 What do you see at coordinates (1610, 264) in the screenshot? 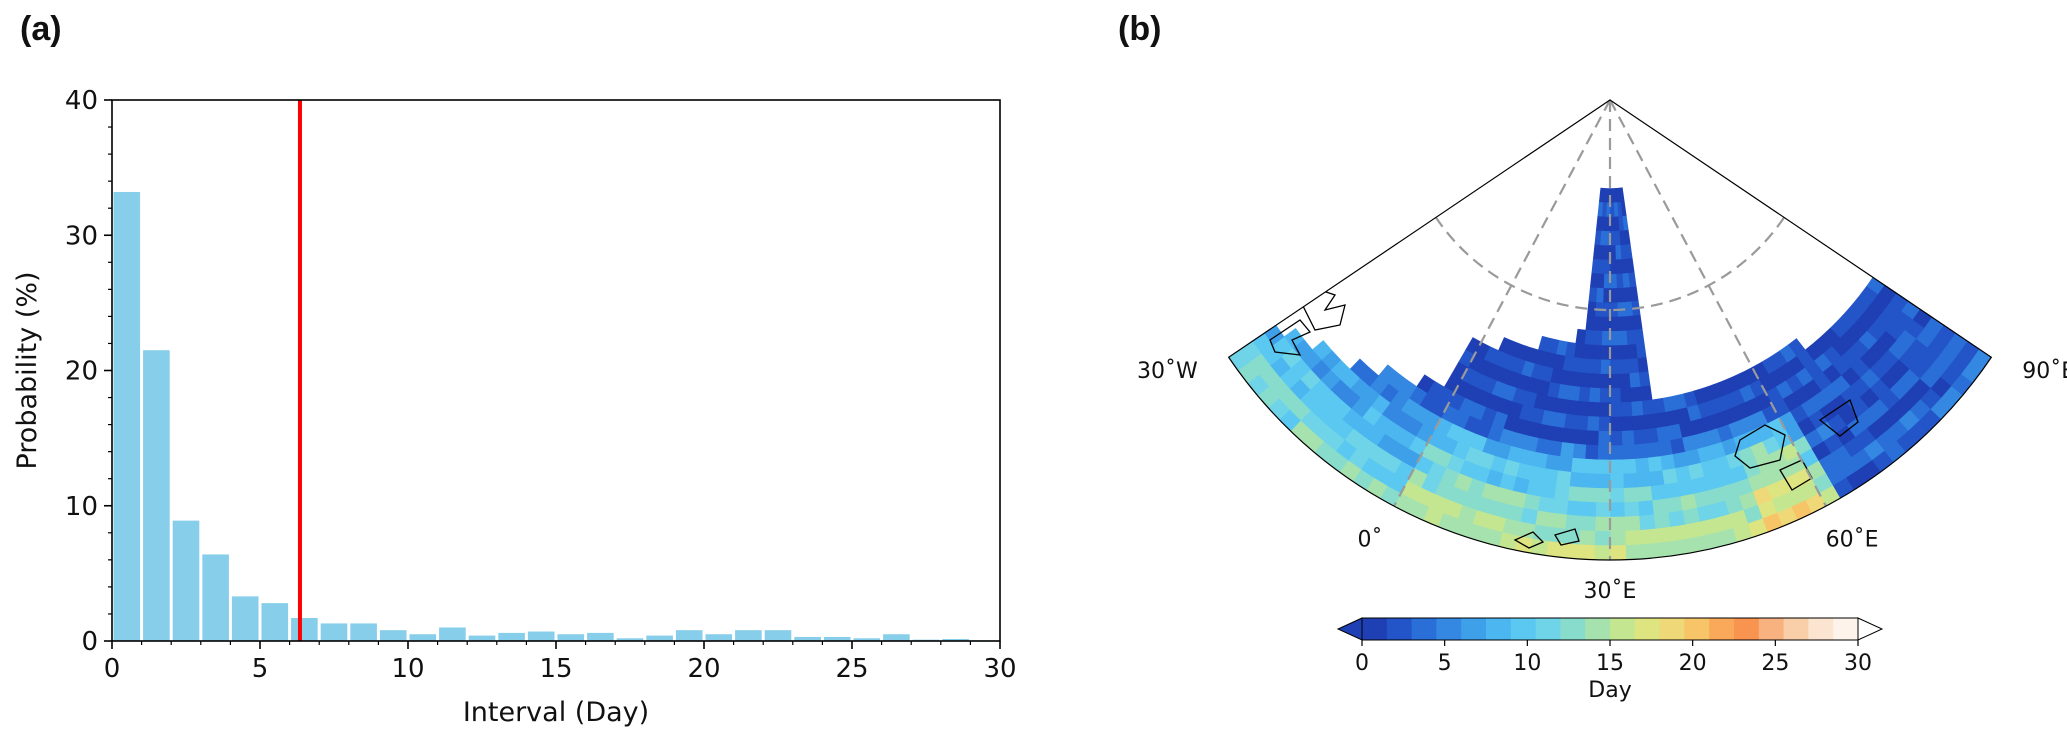
I see `latitude-arc` at bounding box center [1610, 264].